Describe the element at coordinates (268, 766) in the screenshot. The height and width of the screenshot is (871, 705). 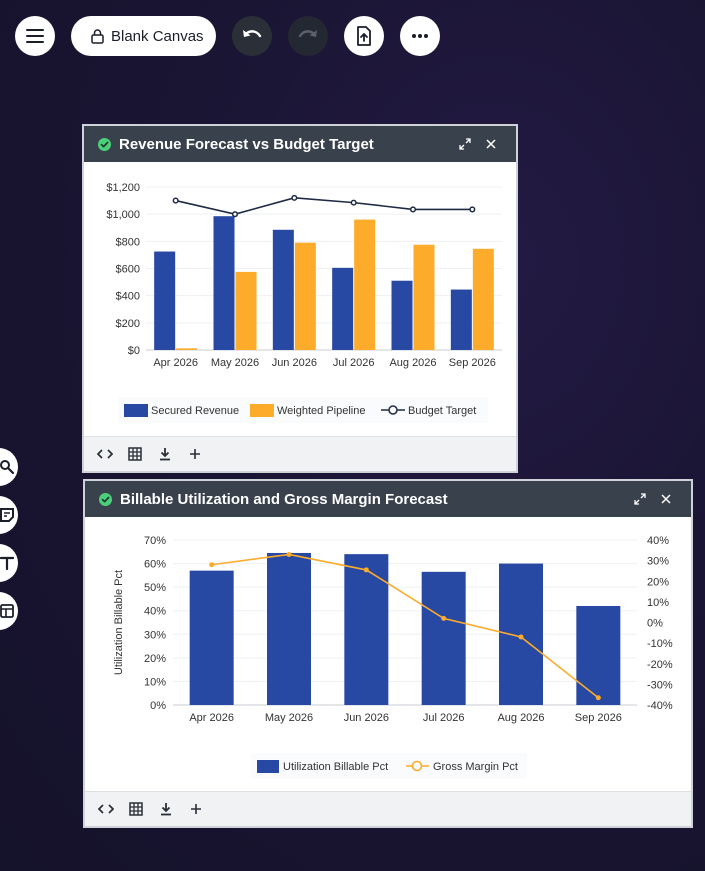
I see `legend-swatch-utilization` at that location.